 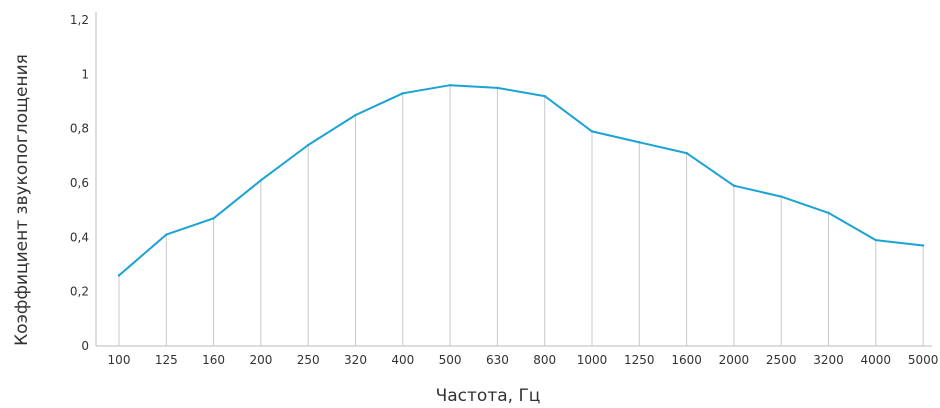 I want to click on x-tick-label: 160, so click(x=213, y=360).